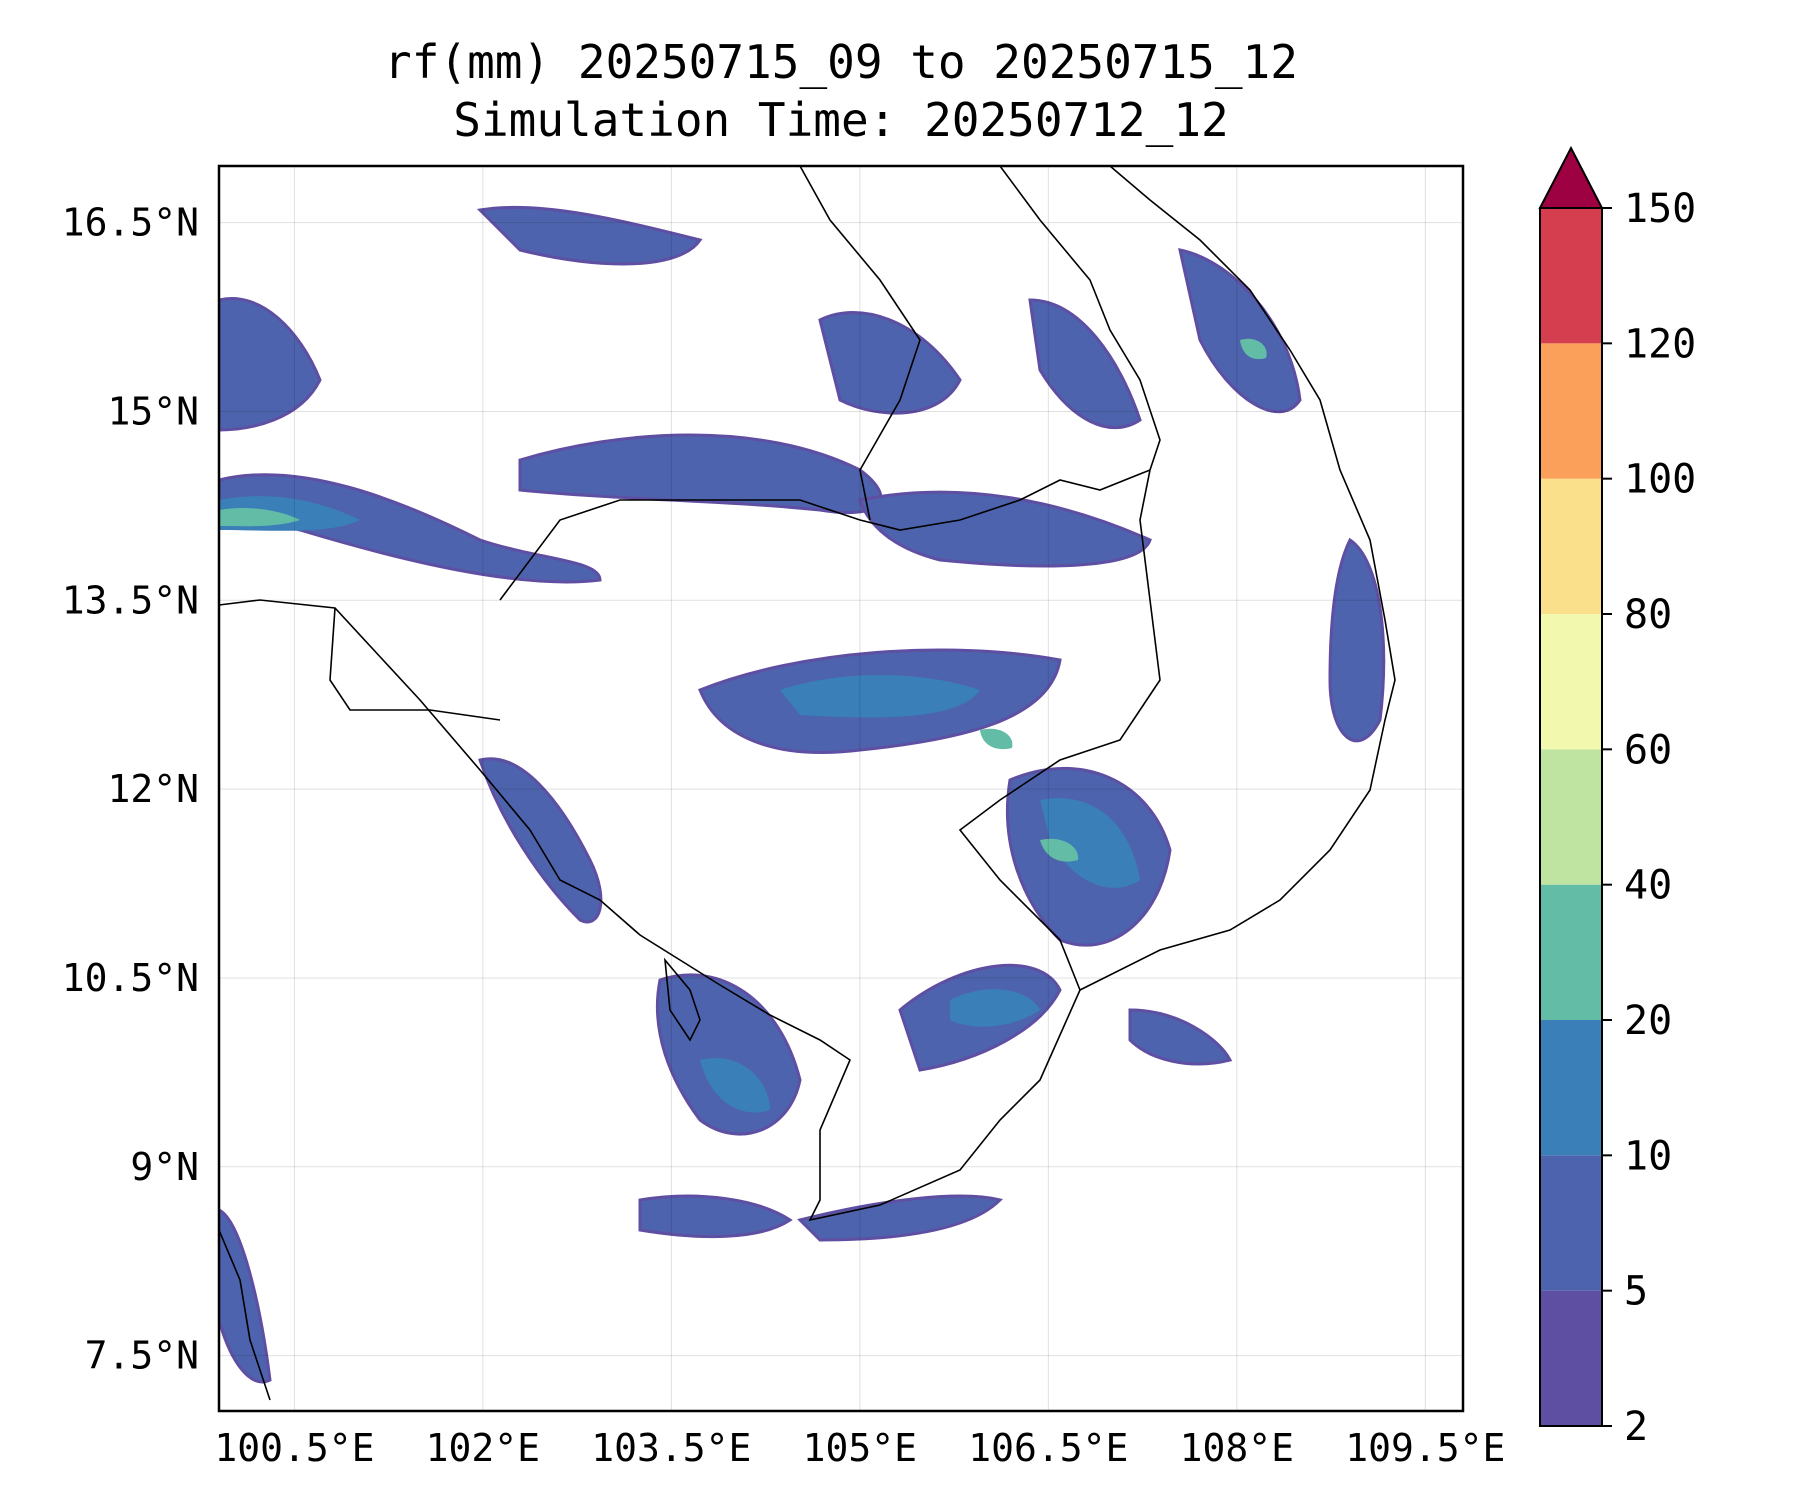 This screenshot has width=1800, height=1500. I want to click on rain-band-peninsula, so click(245, 1296).